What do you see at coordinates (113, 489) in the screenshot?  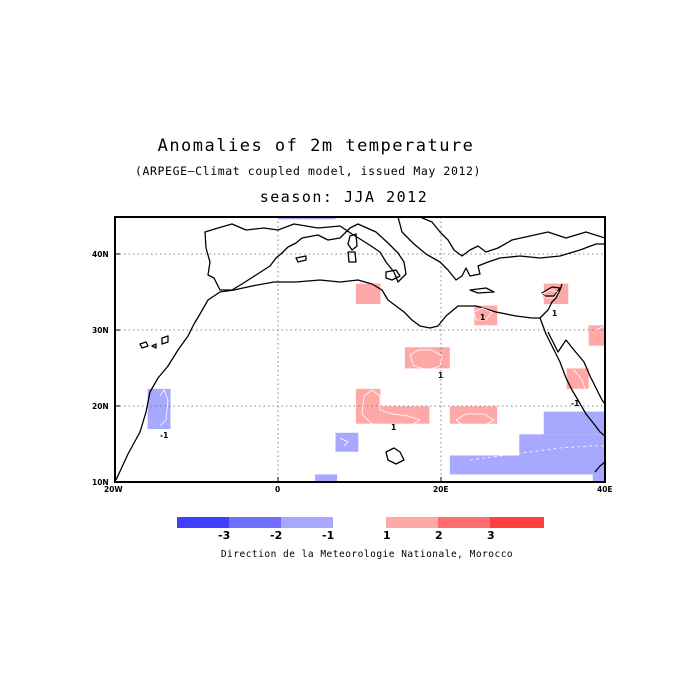 I see `x-tick-label: 20W` at bounding box center [113, 489].